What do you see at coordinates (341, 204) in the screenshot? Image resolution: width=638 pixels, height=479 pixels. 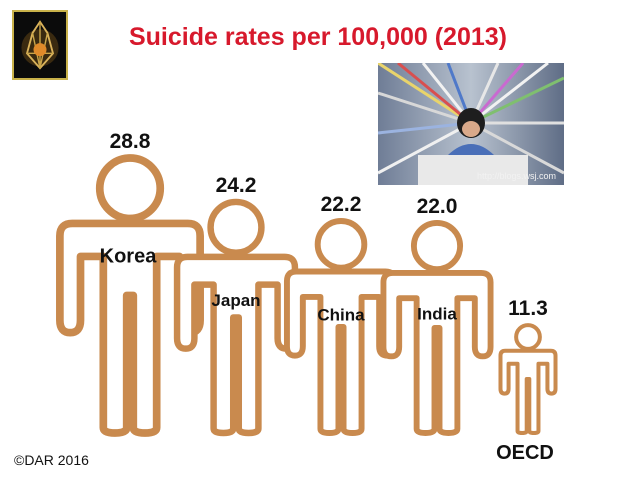 I see `value-label-china: 22.2` at bounding box center [341, 204].